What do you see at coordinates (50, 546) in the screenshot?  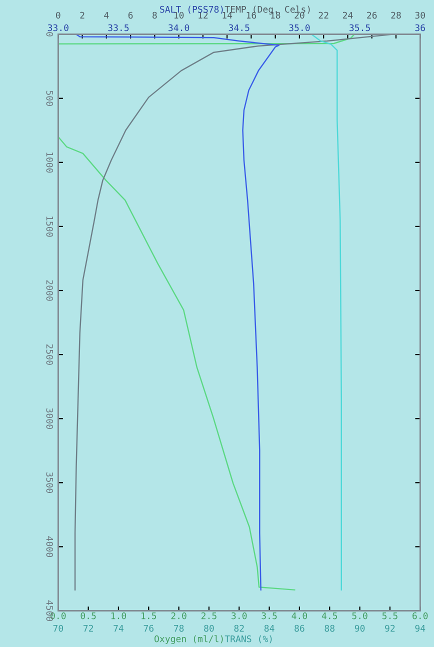 I see `y-tick-label: 4000` at bounding box center [50, 546].